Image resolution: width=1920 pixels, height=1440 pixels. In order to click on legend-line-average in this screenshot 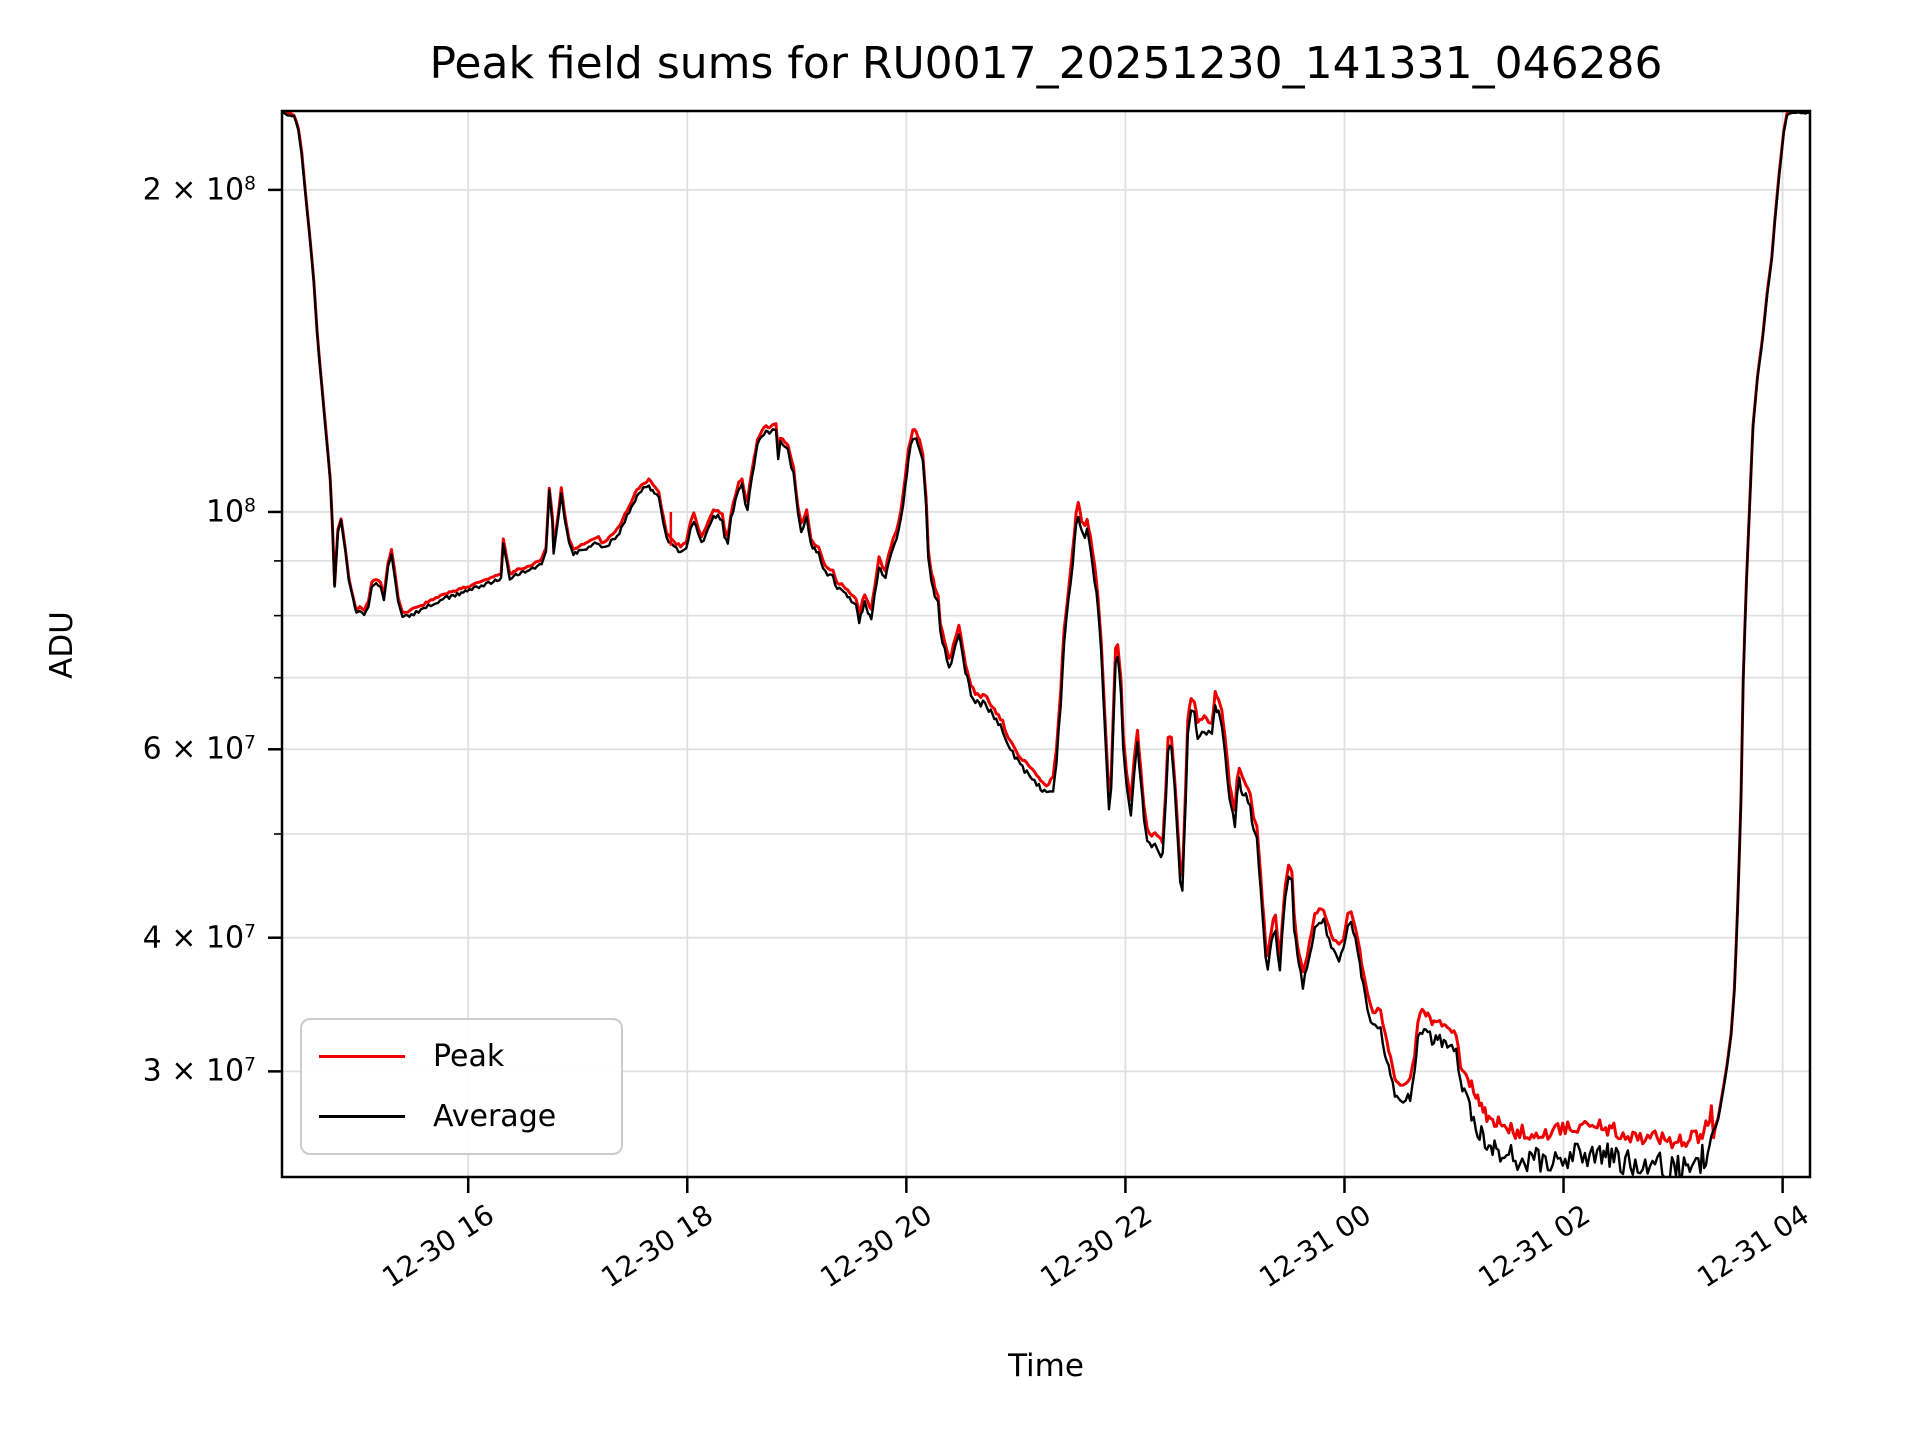, I will do `click(362, 1117)`.